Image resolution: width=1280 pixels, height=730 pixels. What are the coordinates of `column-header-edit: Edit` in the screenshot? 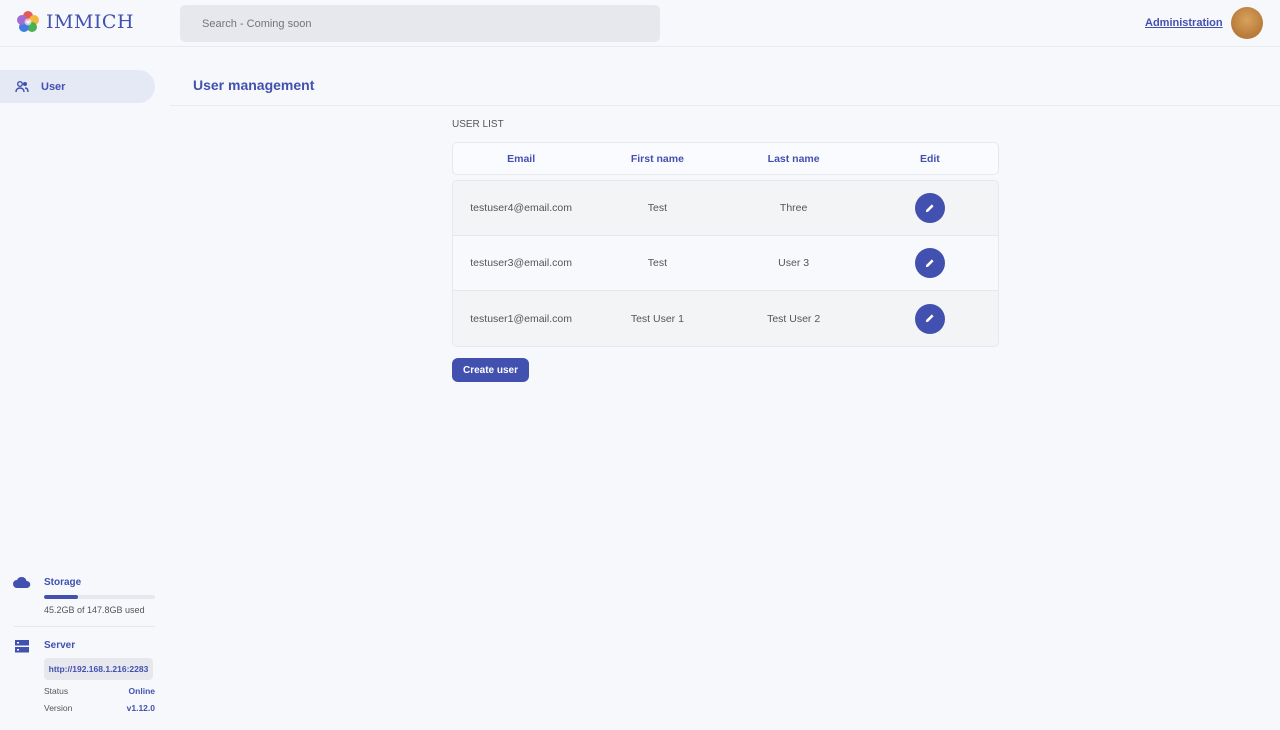 It's located at (929, 158).